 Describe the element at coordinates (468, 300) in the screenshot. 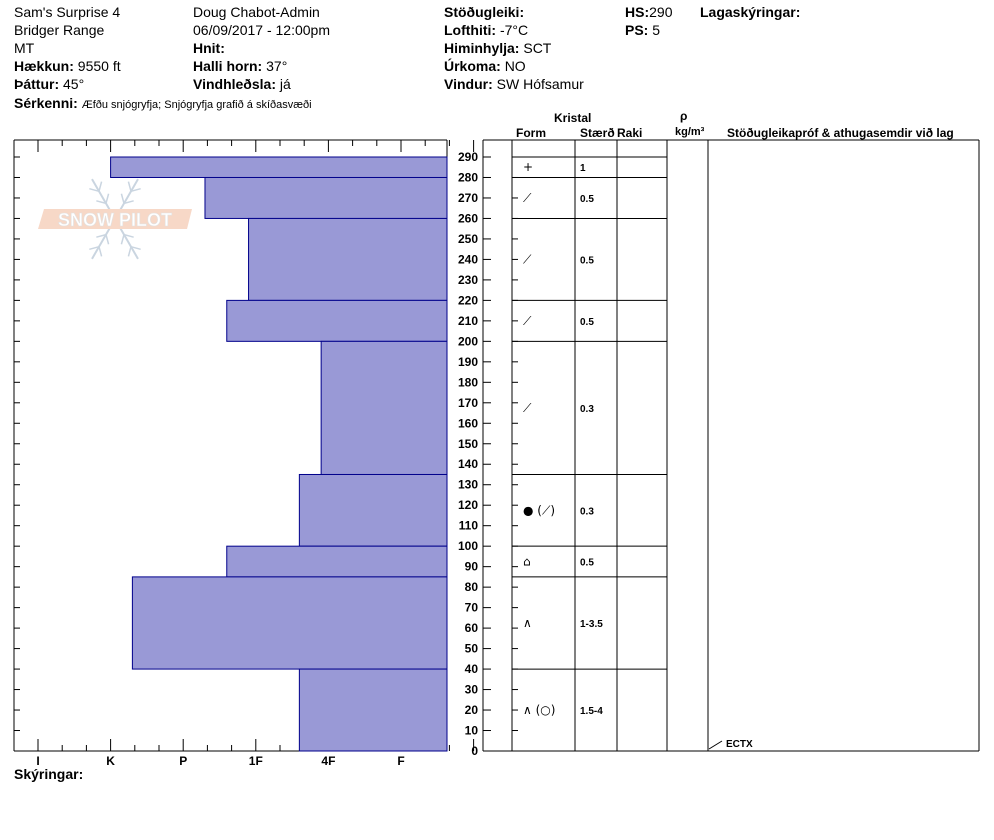

I see `depth-label: 220` at that location.